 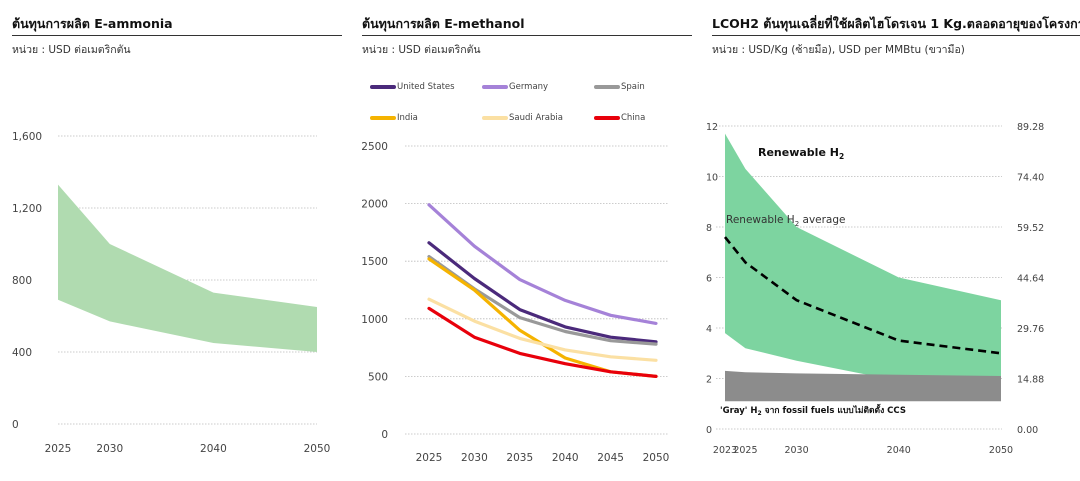 I want to click on legend-label: India, so click(x=407, y=118).